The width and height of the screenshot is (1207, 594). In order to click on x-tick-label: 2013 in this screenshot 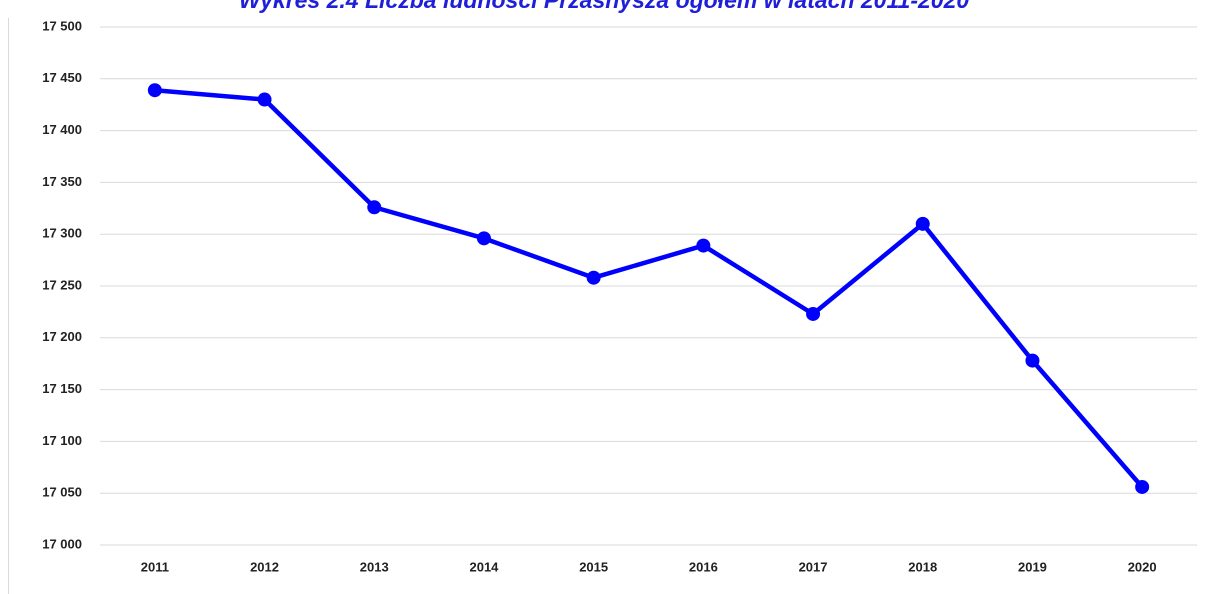, I will do `click(374, 566)`.